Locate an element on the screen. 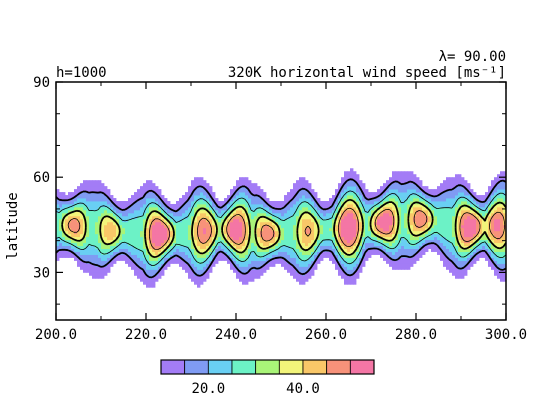 The height and width of the screenshot is (403, 536). colorbar-swatch is located at coordinates (315, 367).